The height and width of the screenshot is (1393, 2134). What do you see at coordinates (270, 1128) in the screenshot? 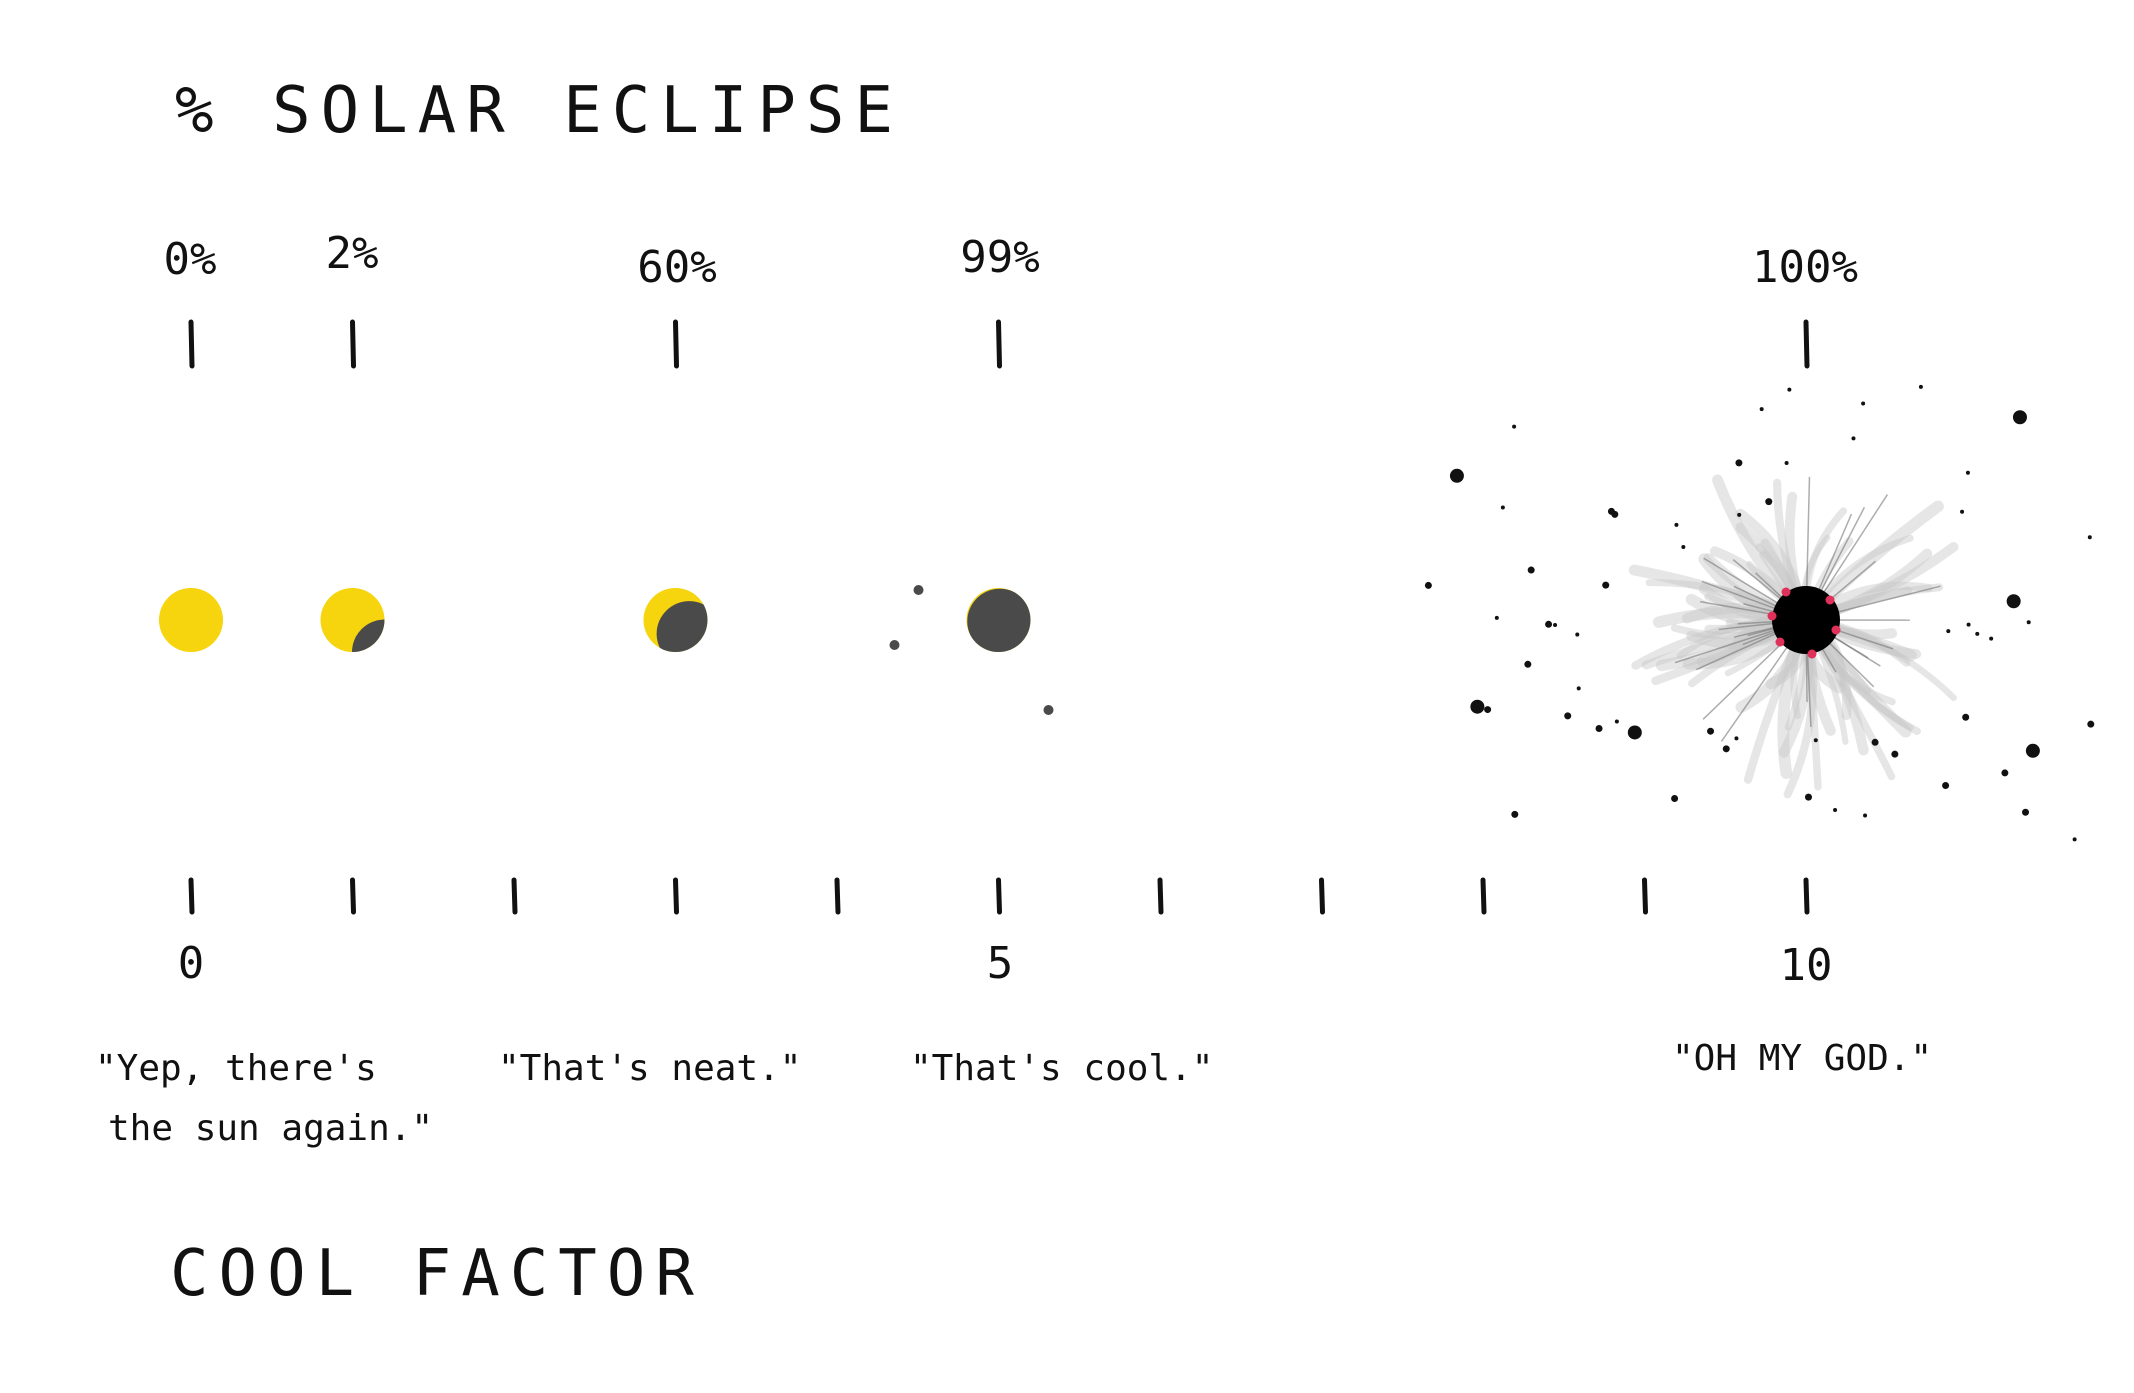
I see `annotation-0-line-2: the sun again."` at bounding box center [270, 1128].